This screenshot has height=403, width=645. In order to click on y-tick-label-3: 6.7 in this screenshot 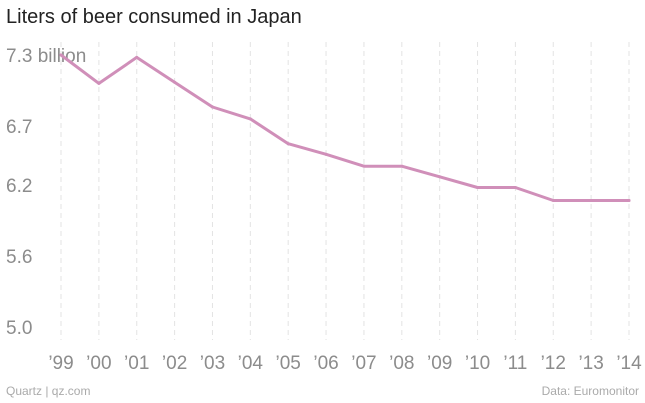, I will do `click(19, 127)`.